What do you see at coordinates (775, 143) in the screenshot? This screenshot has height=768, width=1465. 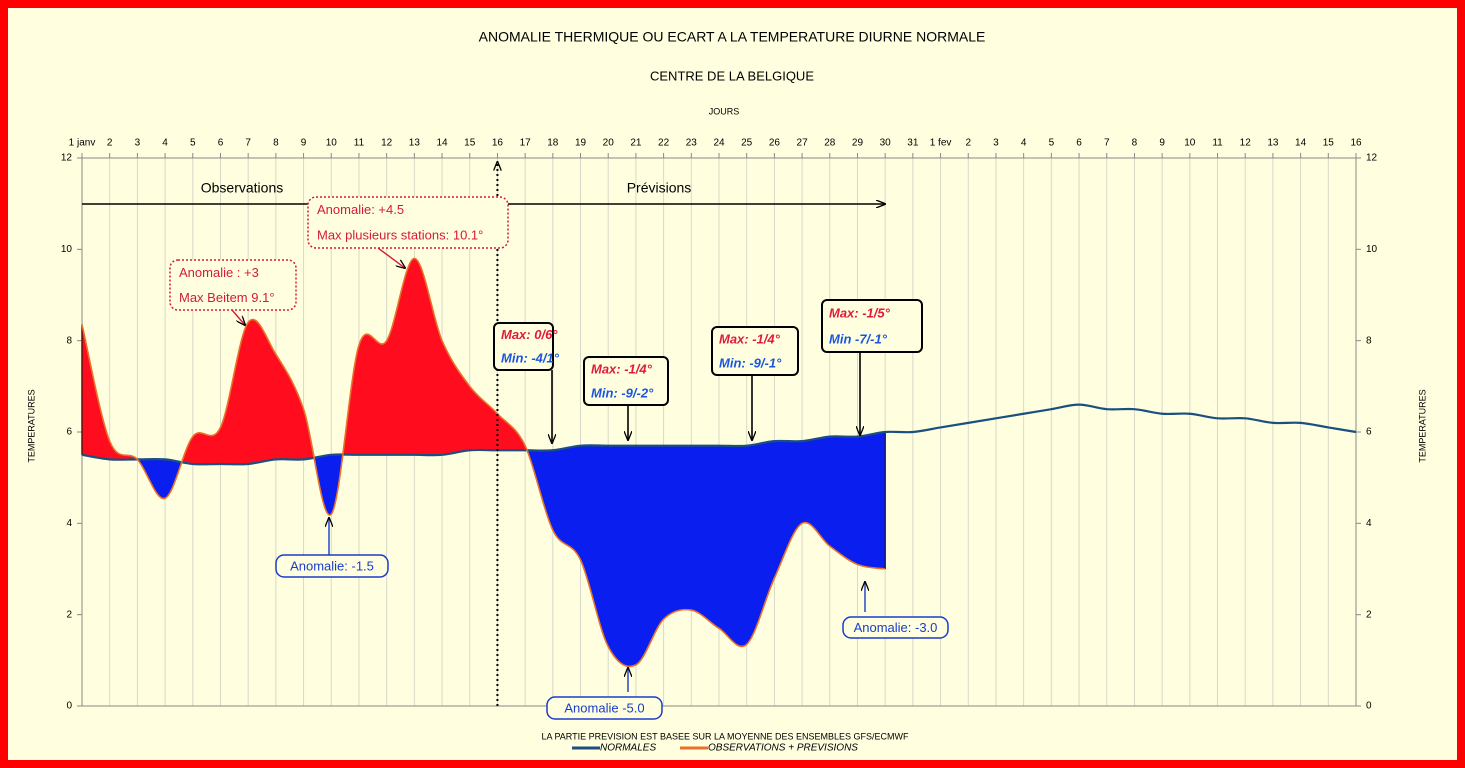 I see `x-tick-label: 26` at bounding box center [775, 143].